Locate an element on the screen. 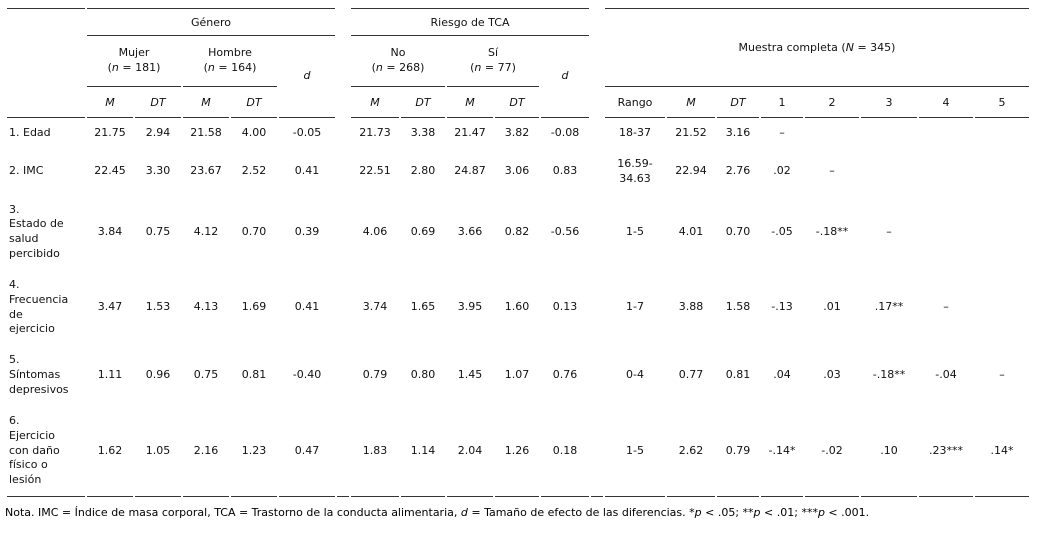 The height and width of the screenshot is (556, 1058). value-cell: .14* is located at coordinates (1002, 452).